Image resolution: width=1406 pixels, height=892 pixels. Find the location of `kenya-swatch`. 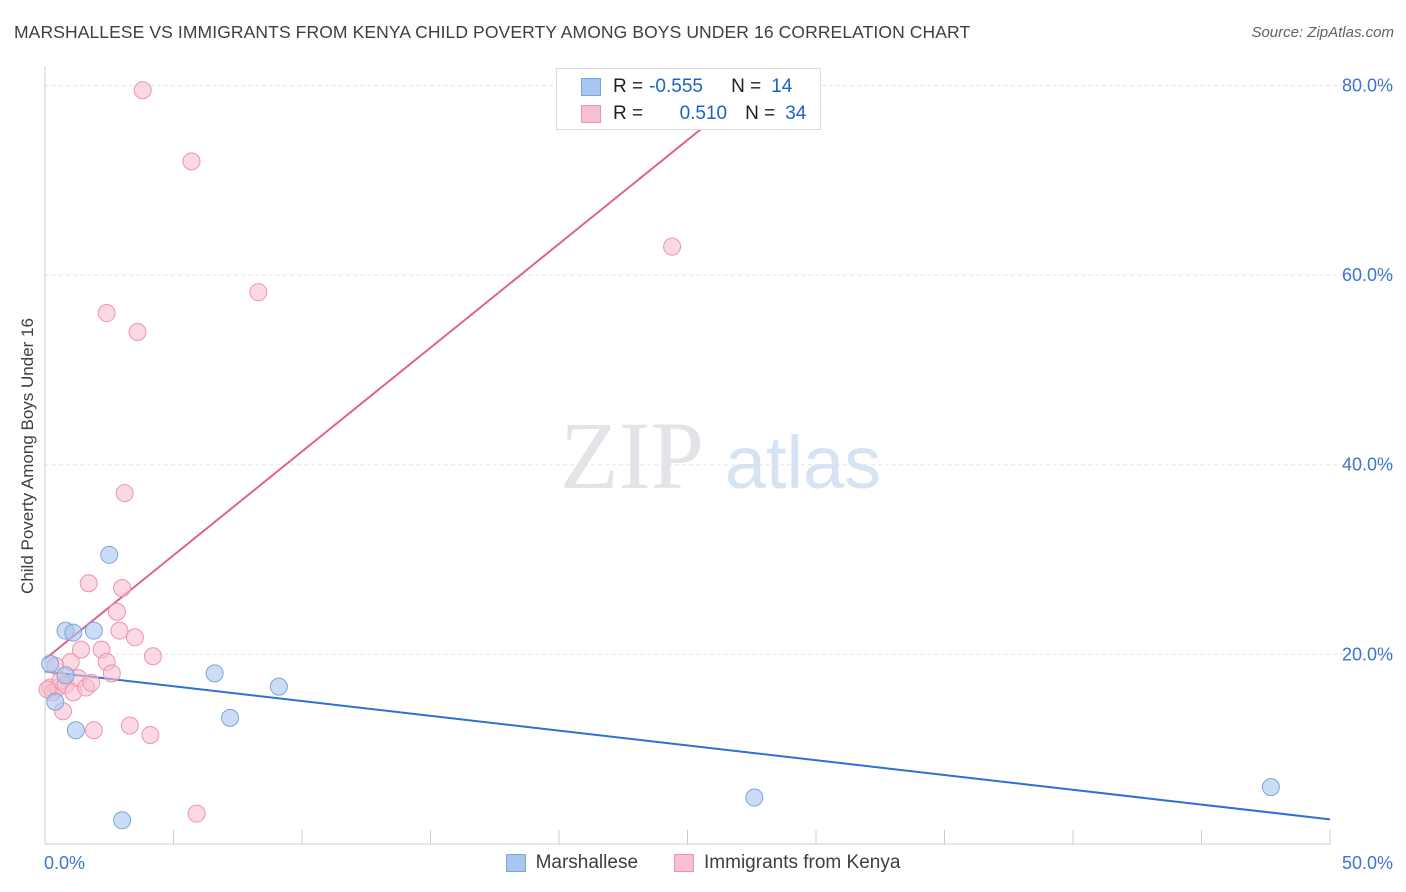

kenya-swatch is located at coordinates (591, 114).